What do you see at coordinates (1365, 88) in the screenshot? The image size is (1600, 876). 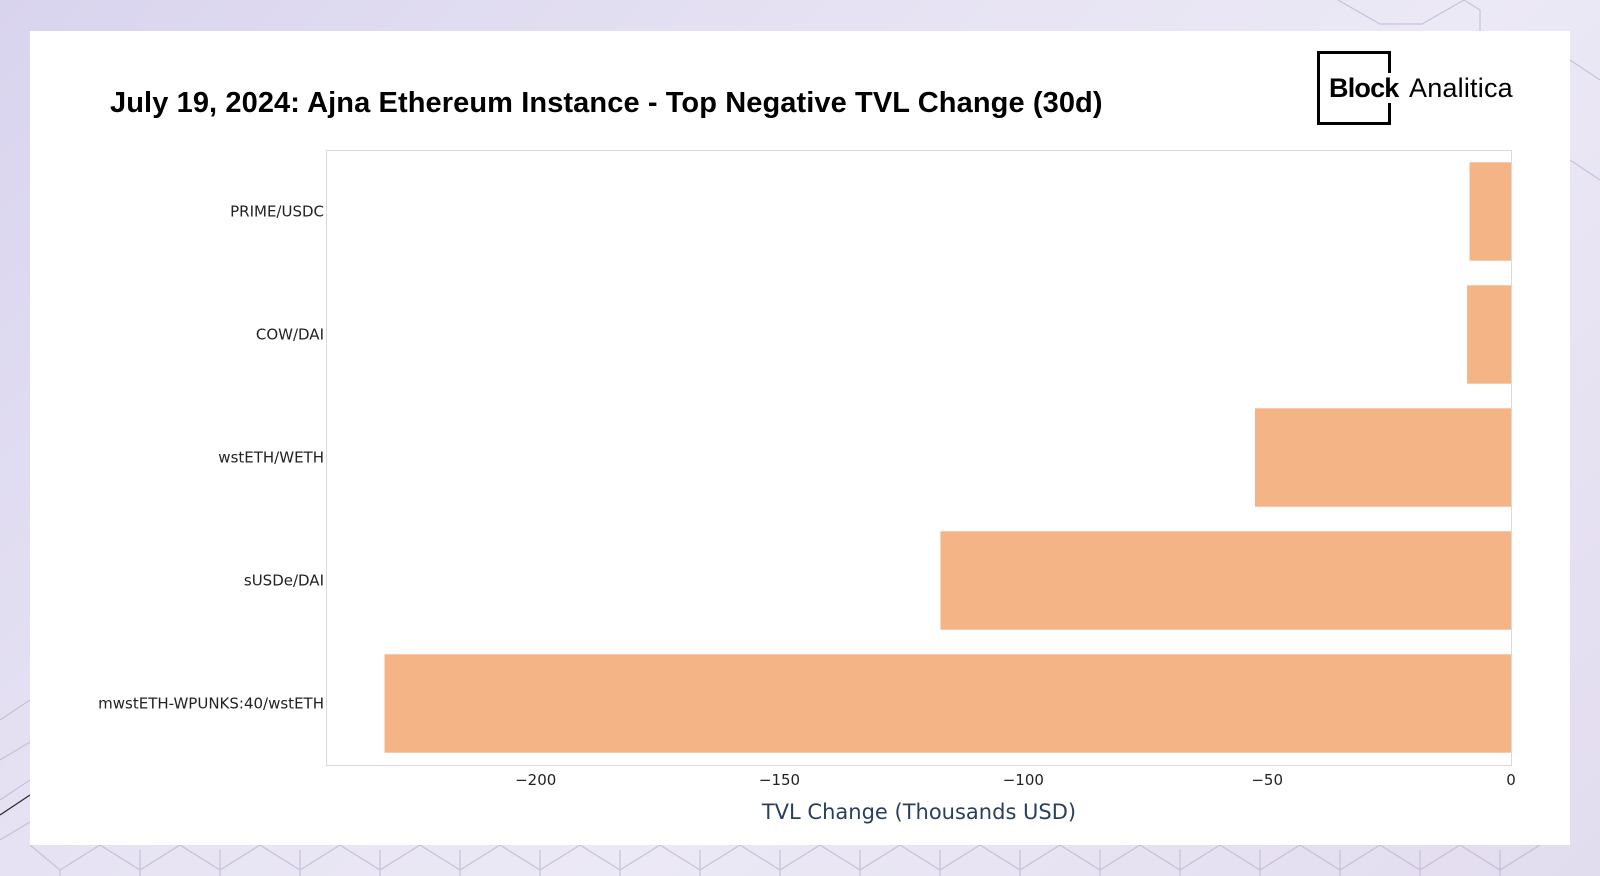 I see `brand-logo-block-text: Block` at bounding box center [1365, 88].